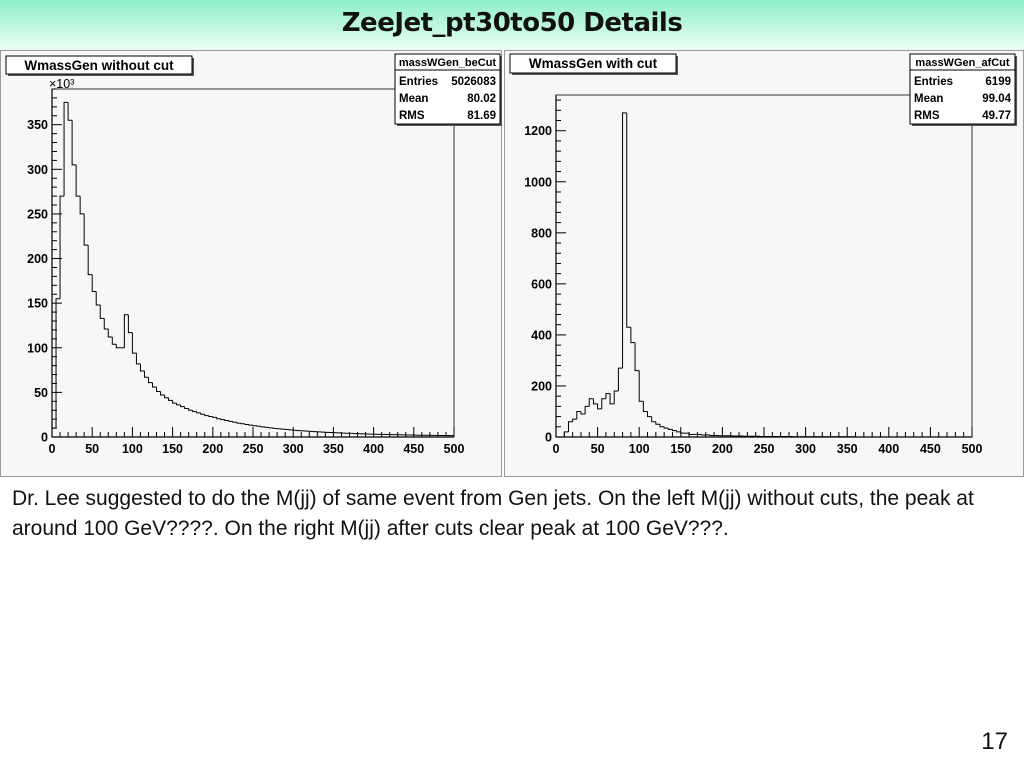 The image size is (1024, 768). What do you see at coordinates (556, 449) in the screenshot?
I see `x-tick-label: 0` at bounding box center [556, 449].